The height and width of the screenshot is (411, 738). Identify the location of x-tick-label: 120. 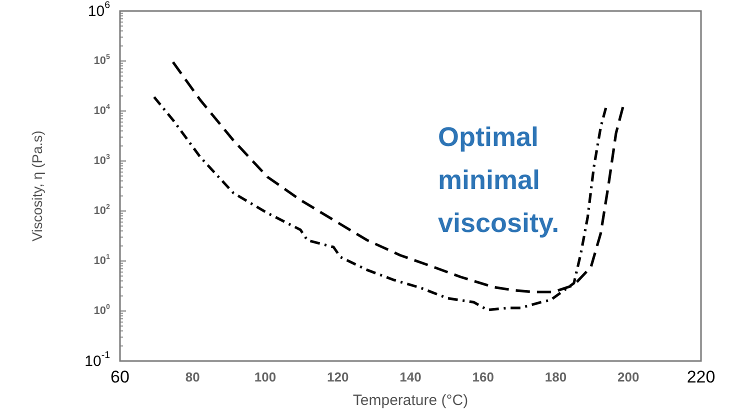
(338, 377).